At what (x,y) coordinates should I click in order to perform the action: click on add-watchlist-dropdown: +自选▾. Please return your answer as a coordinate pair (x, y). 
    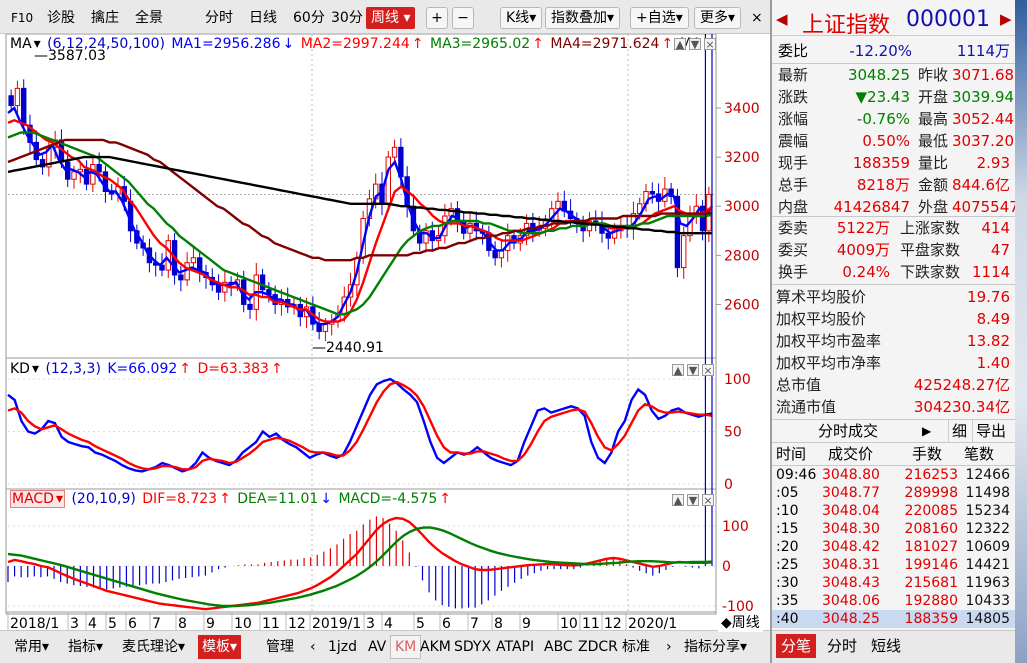
    Looking at the image, I should click on (659, 18).